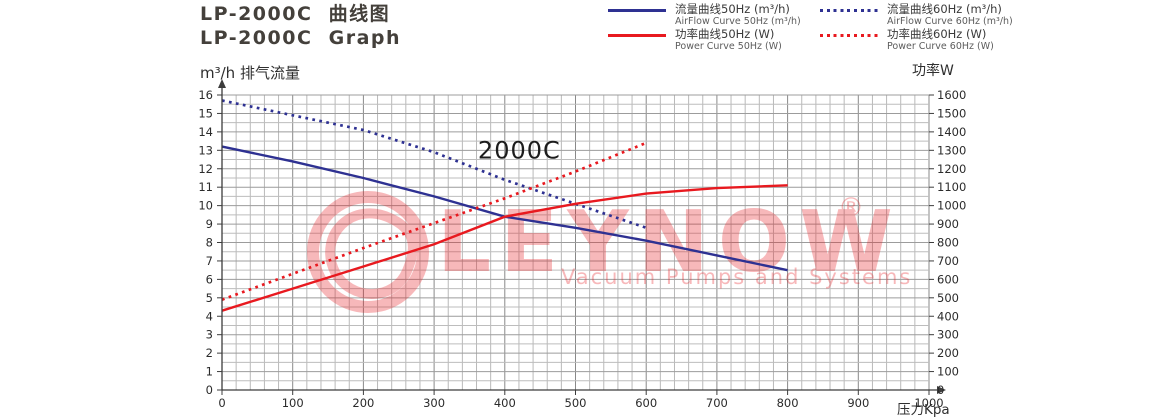  What do you see at coordinates (933, 71) in the screenshot?
I see `y-right-axis-title: 功率W` at bounding box center [933, 71].